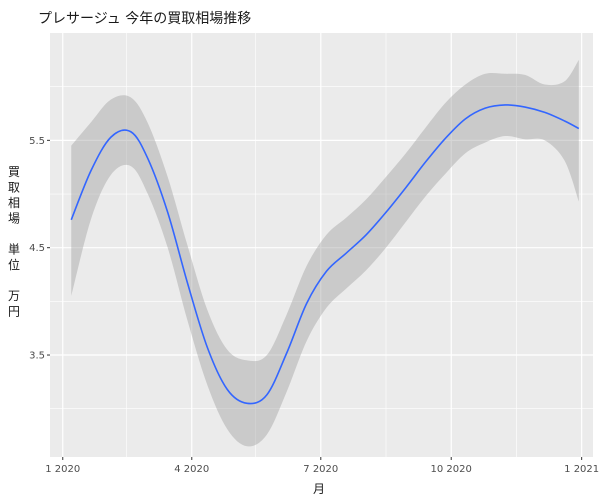 This screenshot has width=600, height=500. Describe the element at coordinates (191, 469) in the screenshot. I see `x-tick-label: 4 2020` at that location.